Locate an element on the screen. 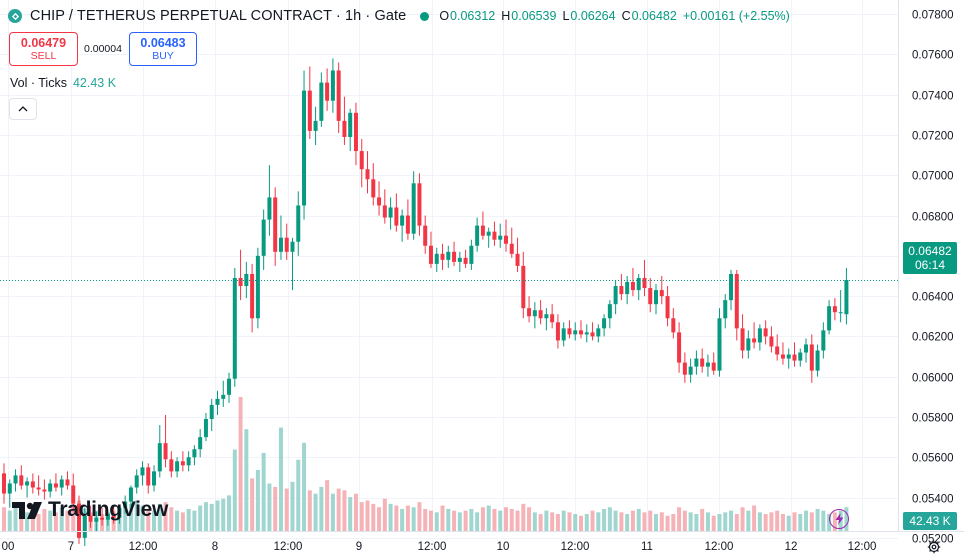 The image size is (964, 560). price-tick-label: 0.05400 is located at coordinates (933, 500).